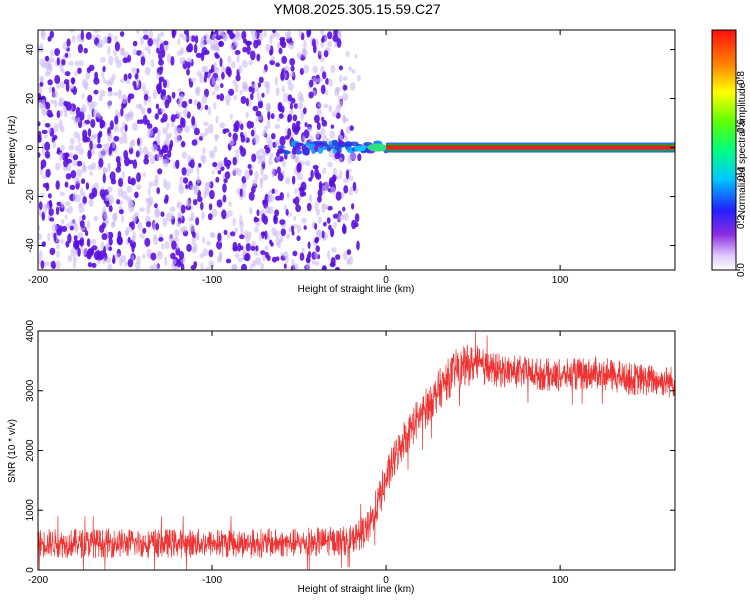  I want to click on spectrogram-y-label: Frequency (Hz), so click(12, 150).